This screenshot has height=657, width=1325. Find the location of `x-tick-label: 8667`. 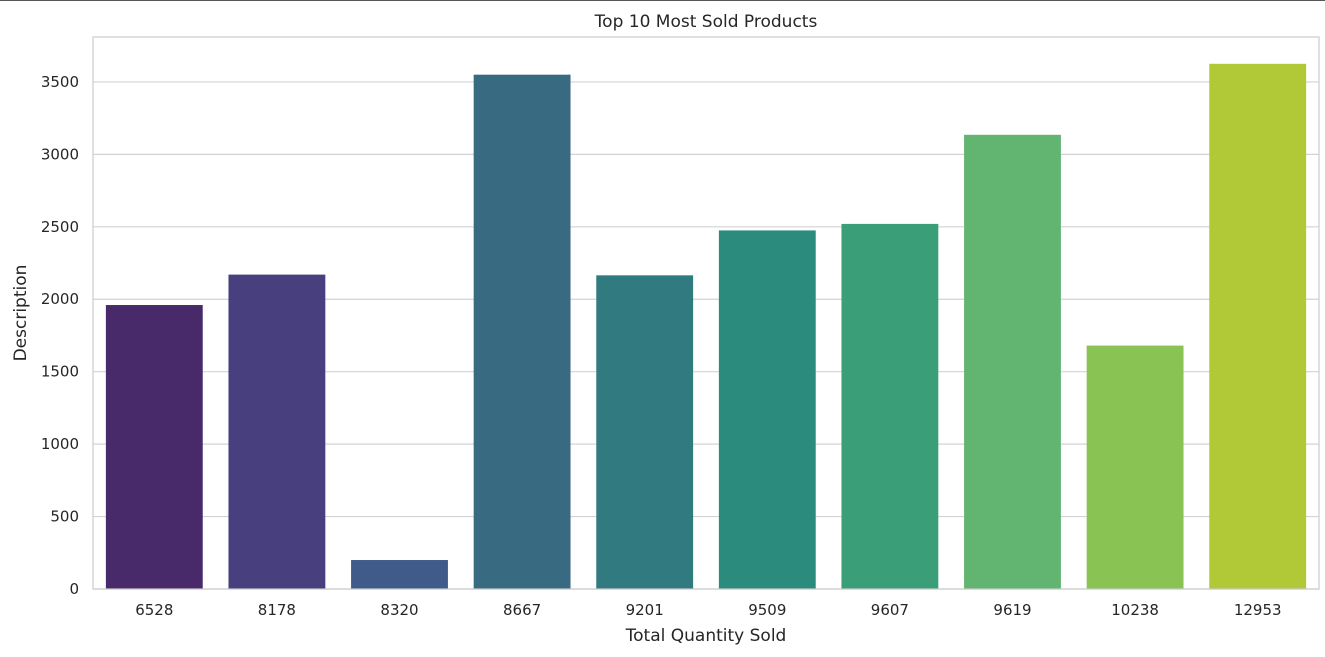

x-tick-label: 8667 is located at coordinates (522, 610).